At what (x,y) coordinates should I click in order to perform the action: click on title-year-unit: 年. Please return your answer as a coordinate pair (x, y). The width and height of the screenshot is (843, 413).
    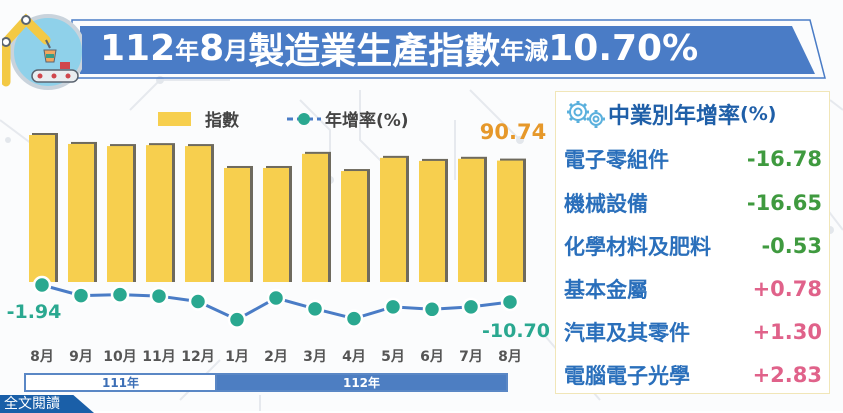
    Looking at the image, I should click on (187, 50).